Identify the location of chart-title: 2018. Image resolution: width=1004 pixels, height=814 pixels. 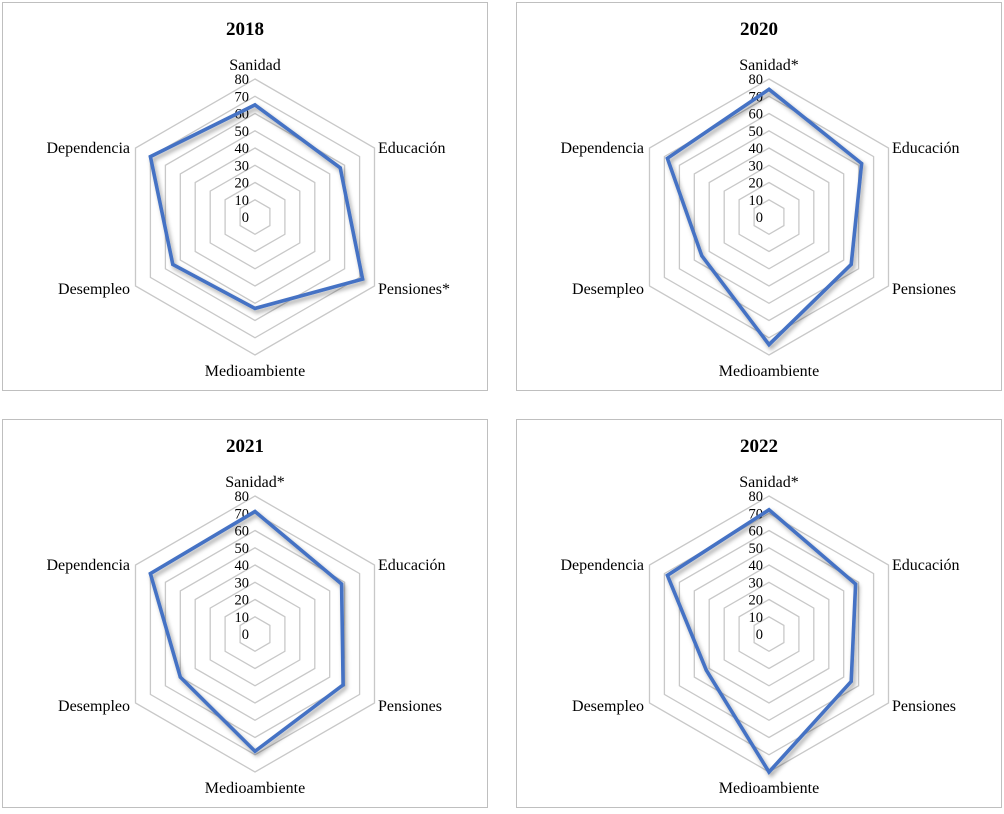
(245, 29).